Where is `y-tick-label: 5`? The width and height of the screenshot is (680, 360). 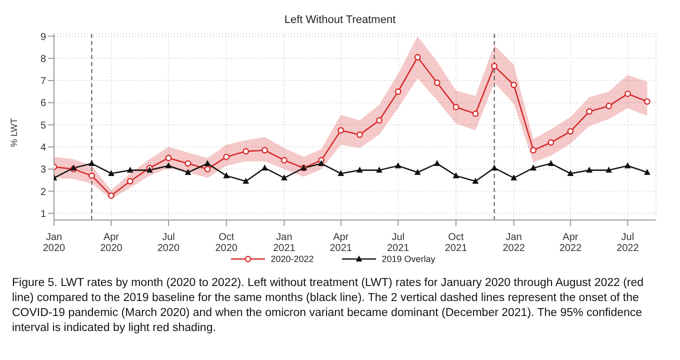 y-tick-label: 5 is located at coordinates (43, 126).